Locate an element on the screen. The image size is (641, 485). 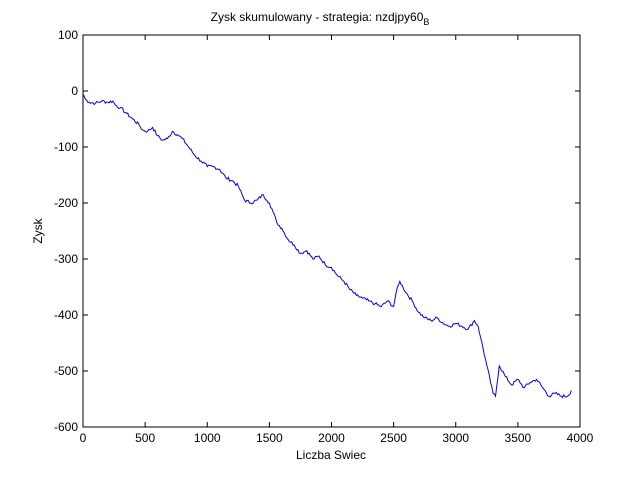
x-tick-label: 1500 is located at coordinates (269, 438).